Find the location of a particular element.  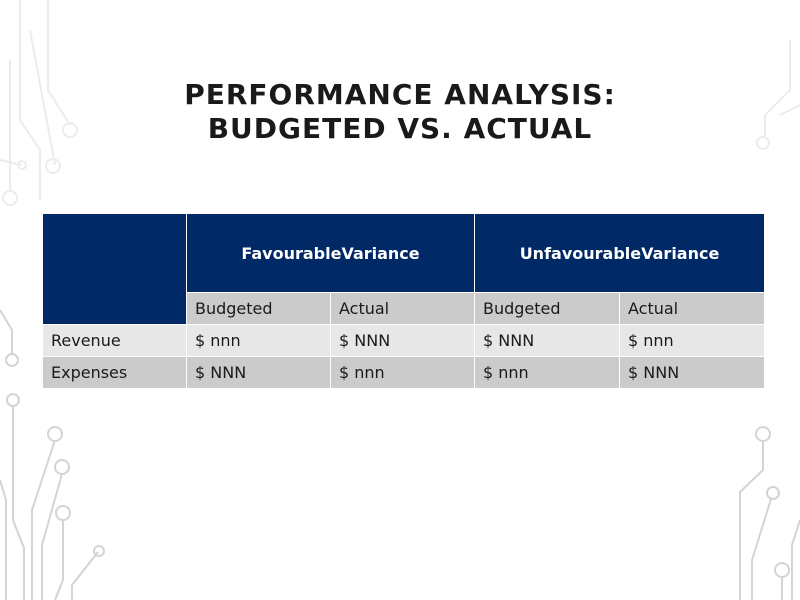

table-corner-cell is located at coordinates (114, 269).